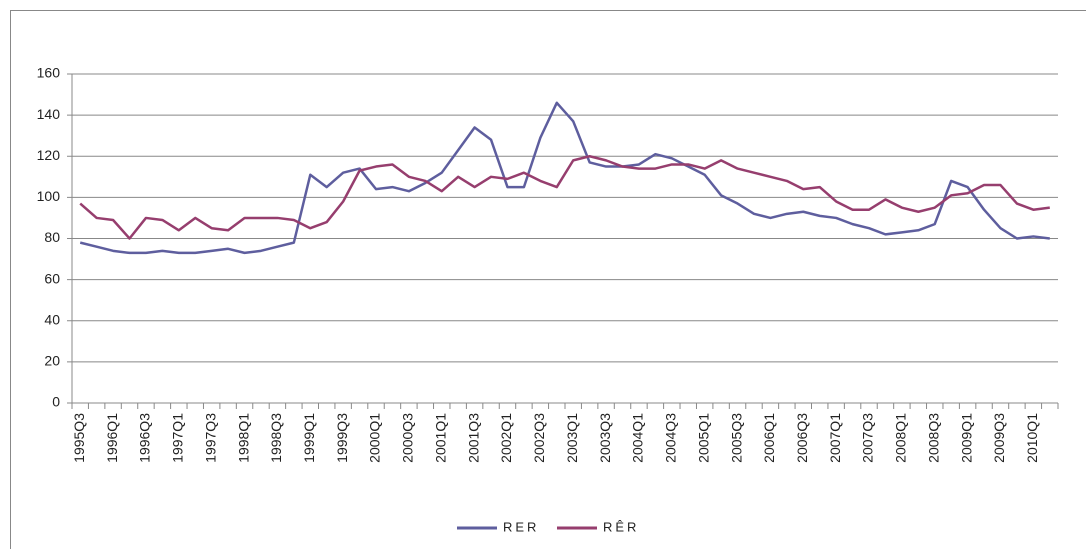 This screenshot has height=549, width=1086. What do you see at coordinates (49, 196) in the screenshot?
I see `y-tick-label: 100` at bounding box center [49, 196].